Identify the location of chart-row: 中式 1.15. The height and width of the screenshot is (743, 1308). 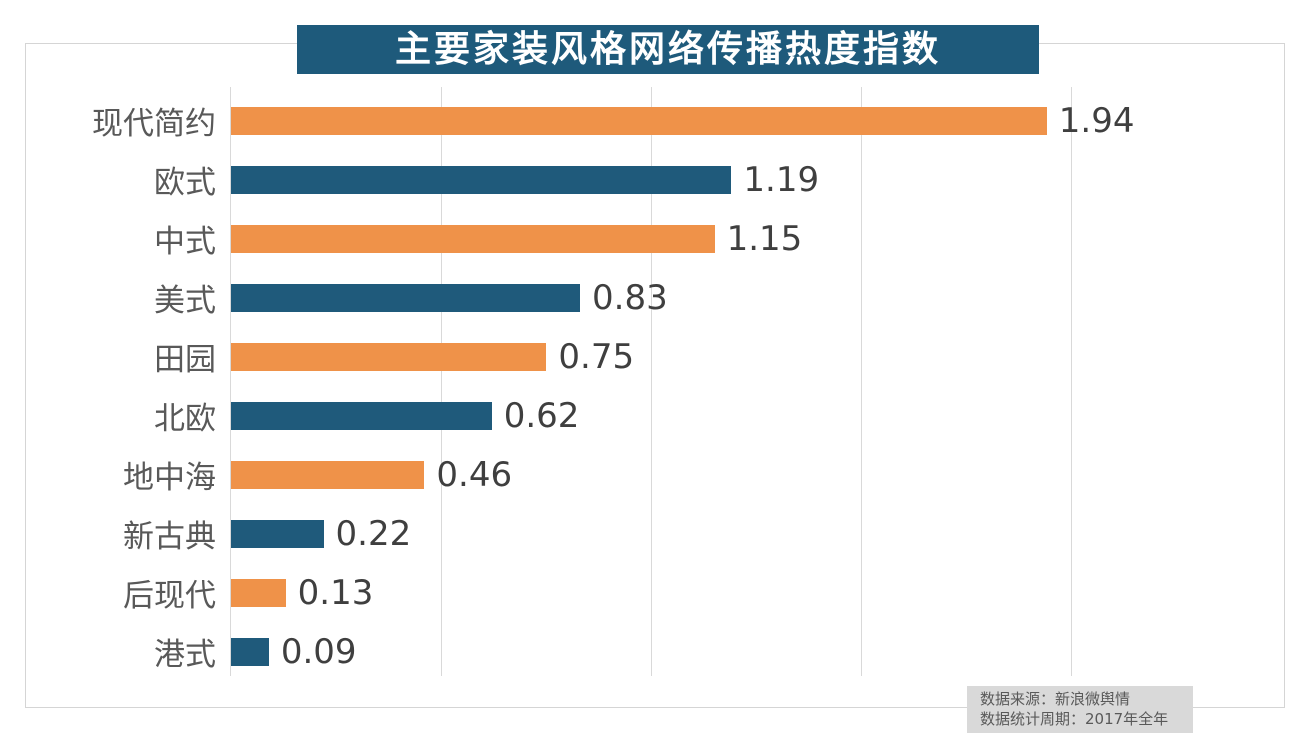
(655, 238).